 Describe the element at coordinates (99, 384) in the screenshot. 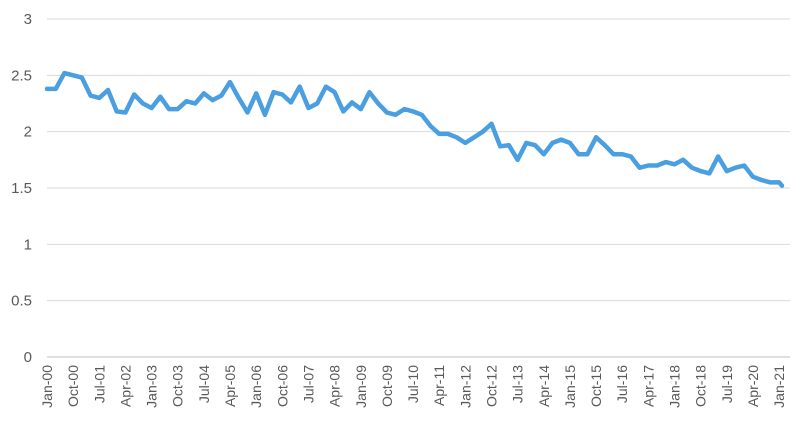

I see `x-tick-label: Jul-01` at that location.